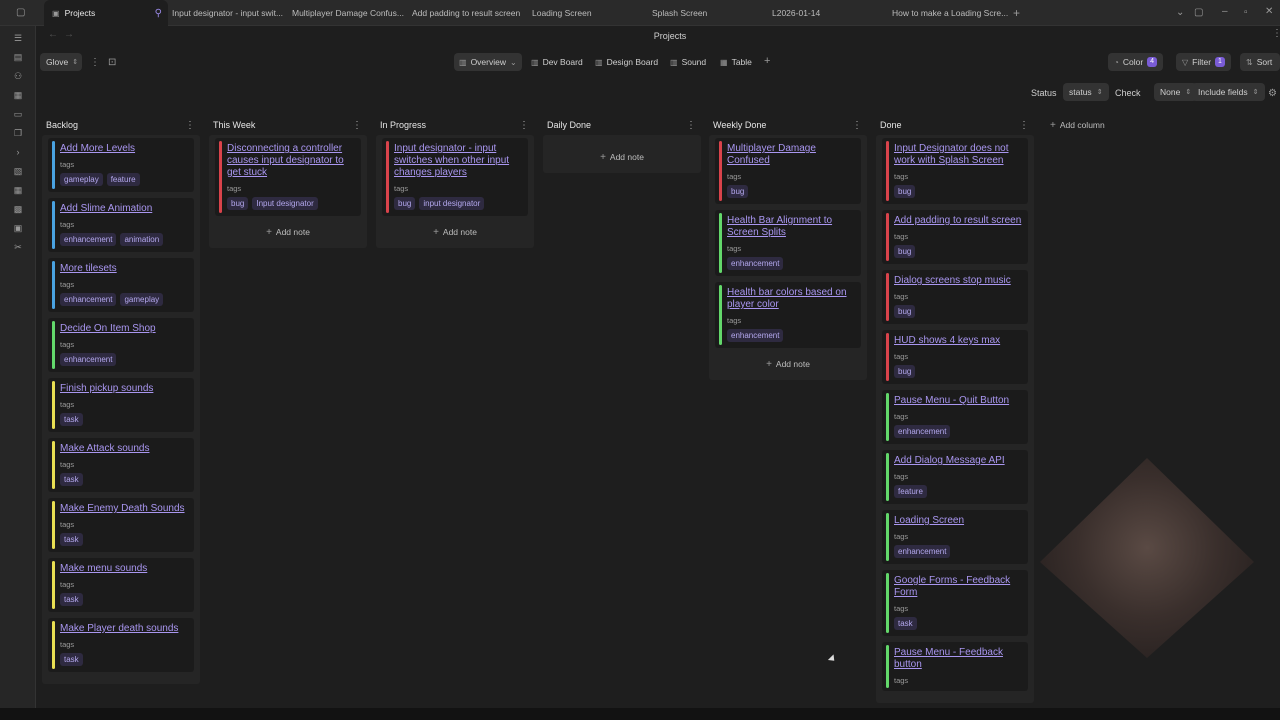 This screenshot has width=1280, height=720. I want to click on project-select: Glove ⇕, so click(61, 62).